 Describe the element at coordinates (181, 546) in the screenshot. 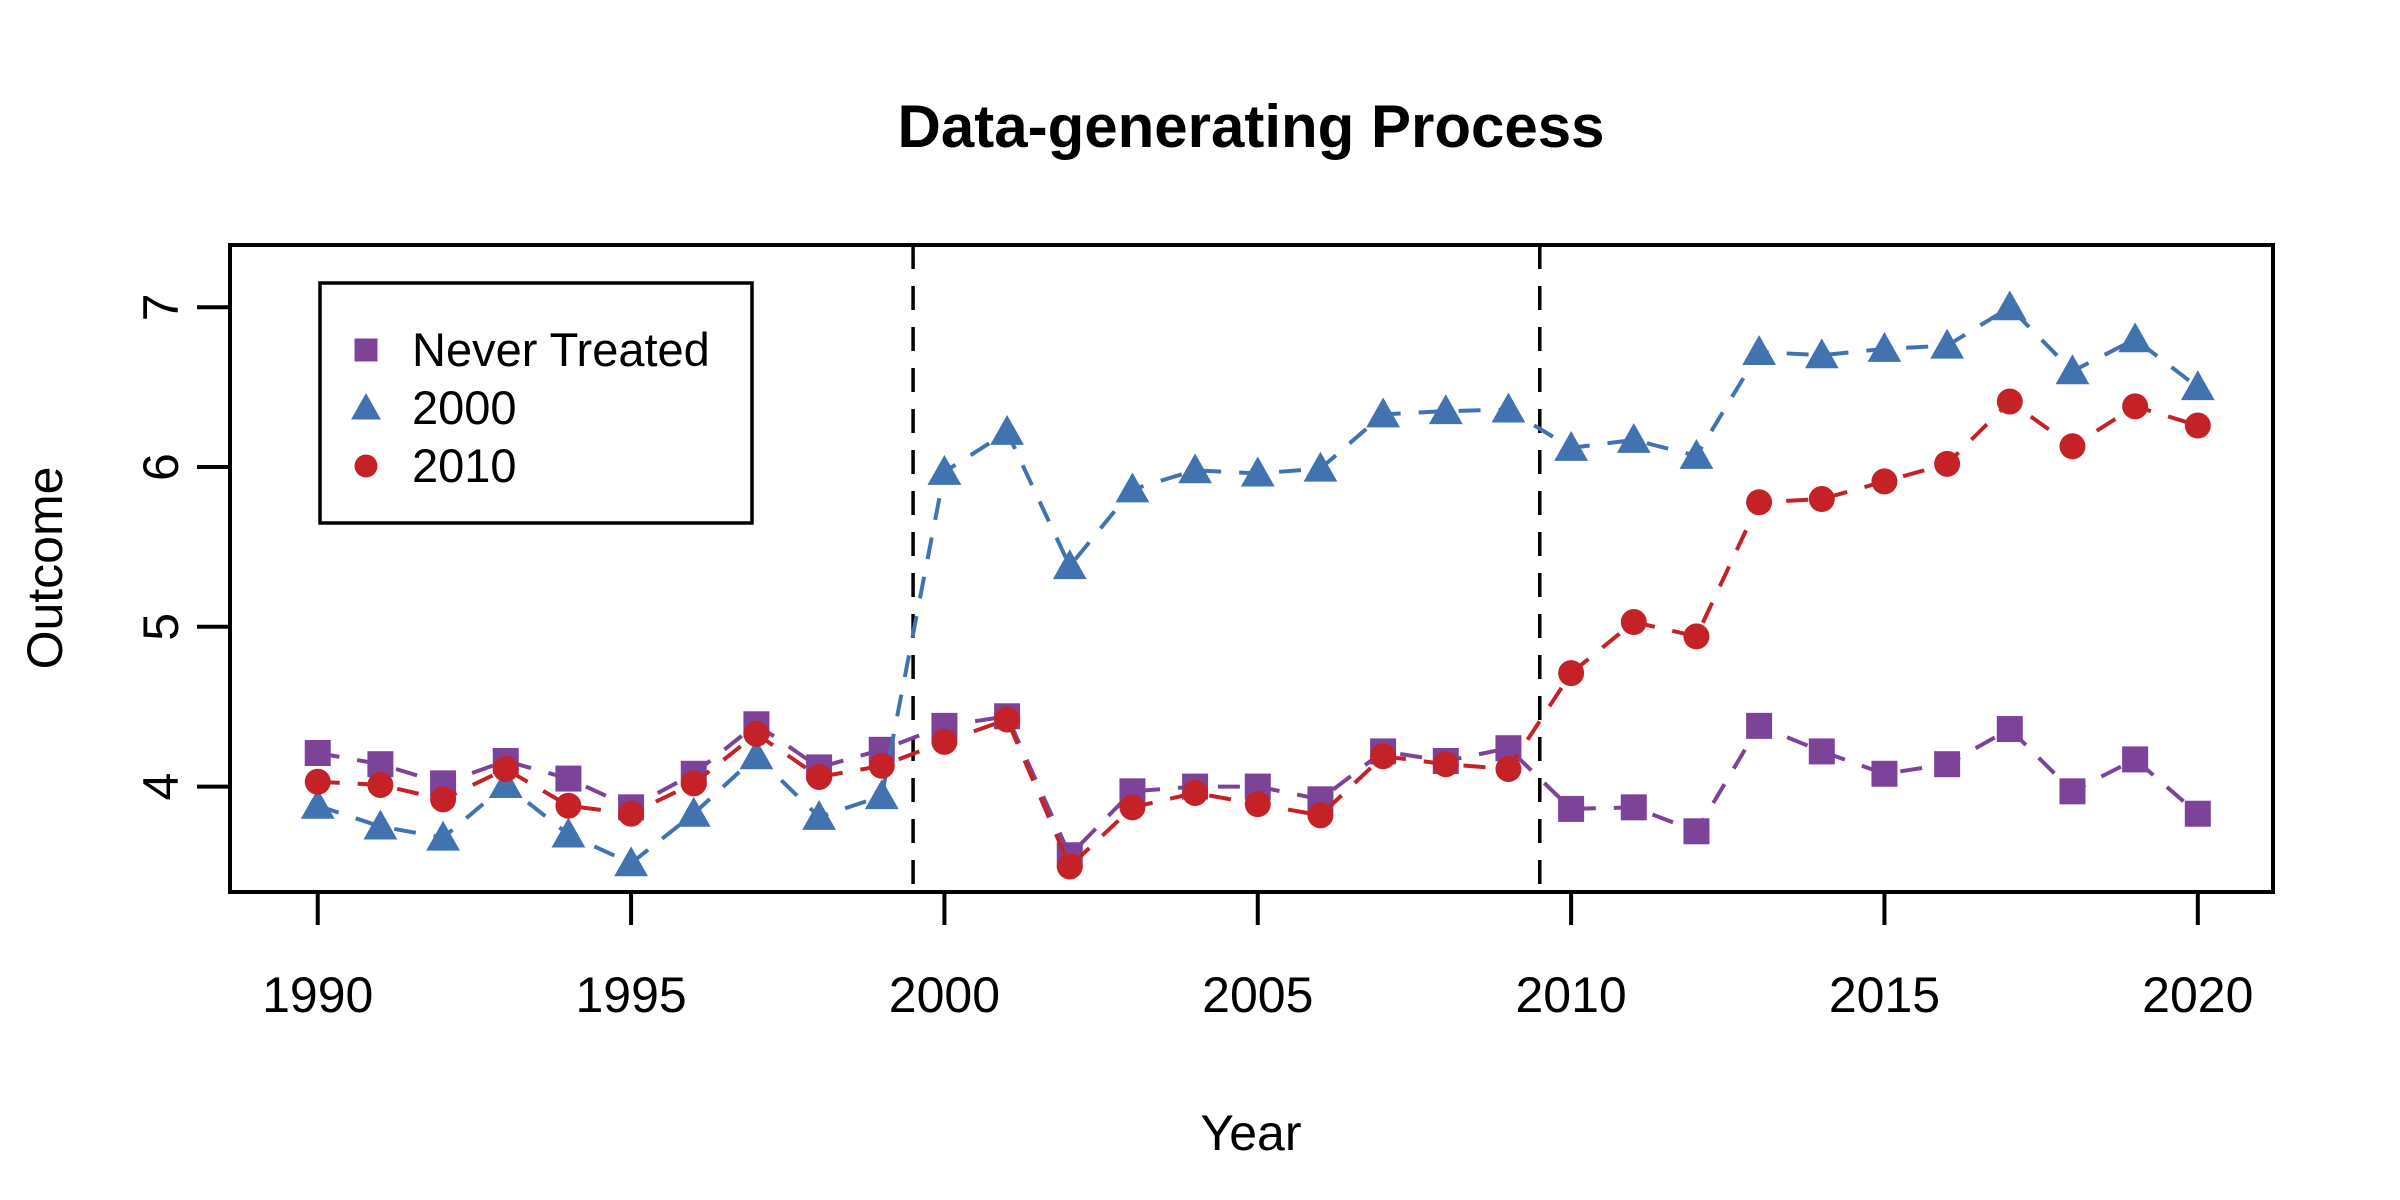

I see `y-axis: 4 5 6 7` at that location.